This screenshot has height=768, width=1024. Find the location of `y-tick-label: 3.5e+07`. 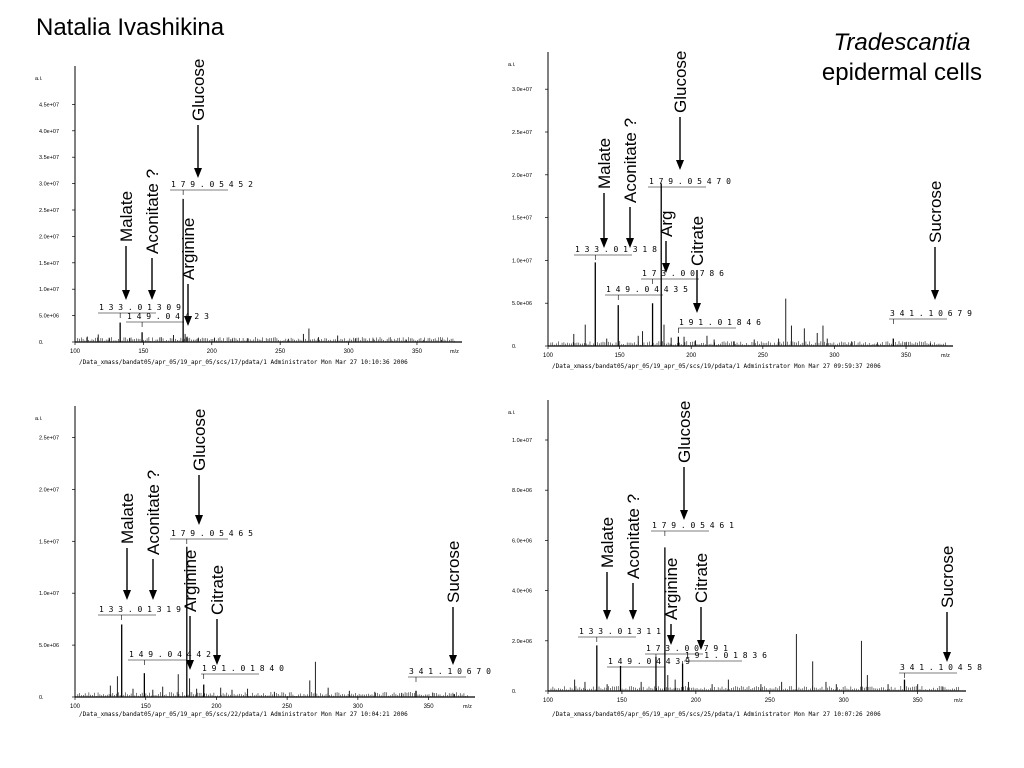

y-tick-label: 3.5e+07 is located at coordinates (49, 158).